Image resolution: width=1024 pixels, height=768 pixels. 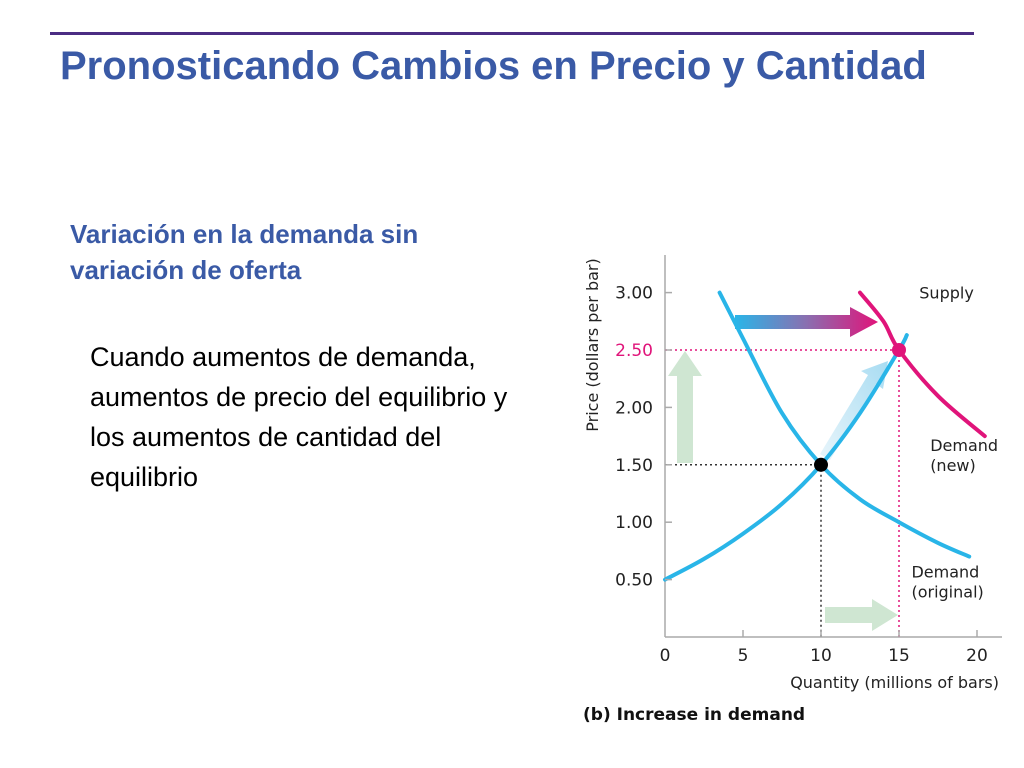 I want to click on dotted-guides, so click(x=782, y=493).